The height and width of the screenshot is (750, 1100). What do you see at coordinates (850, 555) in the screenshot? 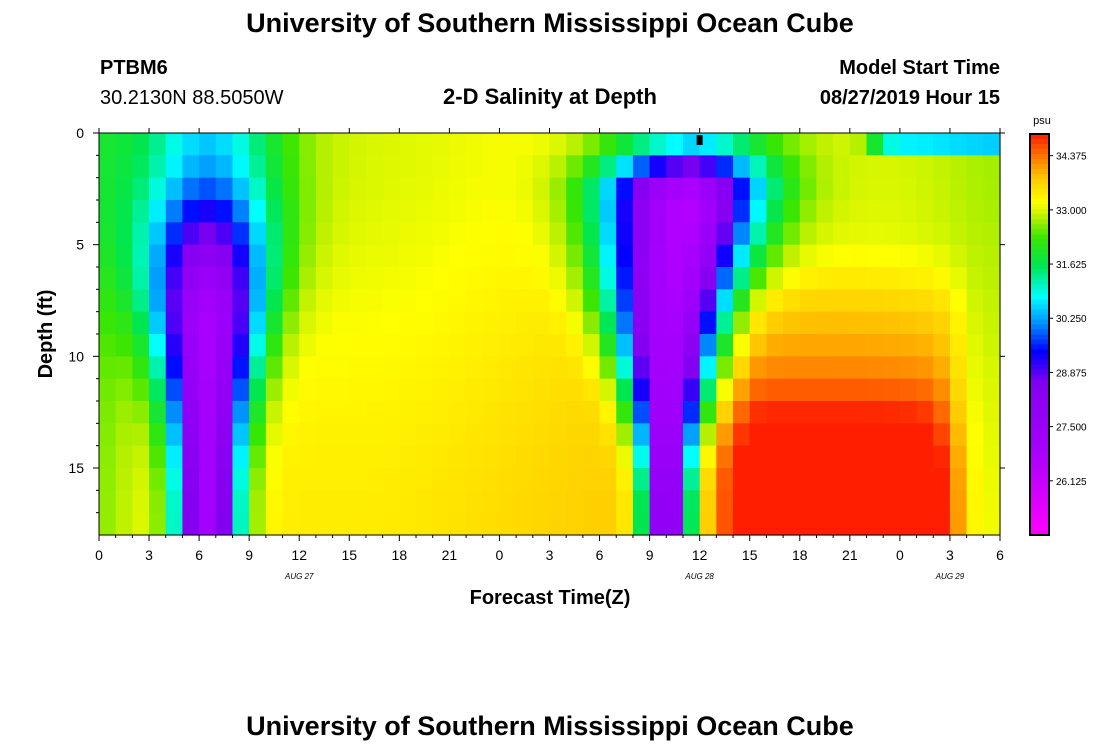
I see `x-tick-label: 21` at bounding box center [850, 555].